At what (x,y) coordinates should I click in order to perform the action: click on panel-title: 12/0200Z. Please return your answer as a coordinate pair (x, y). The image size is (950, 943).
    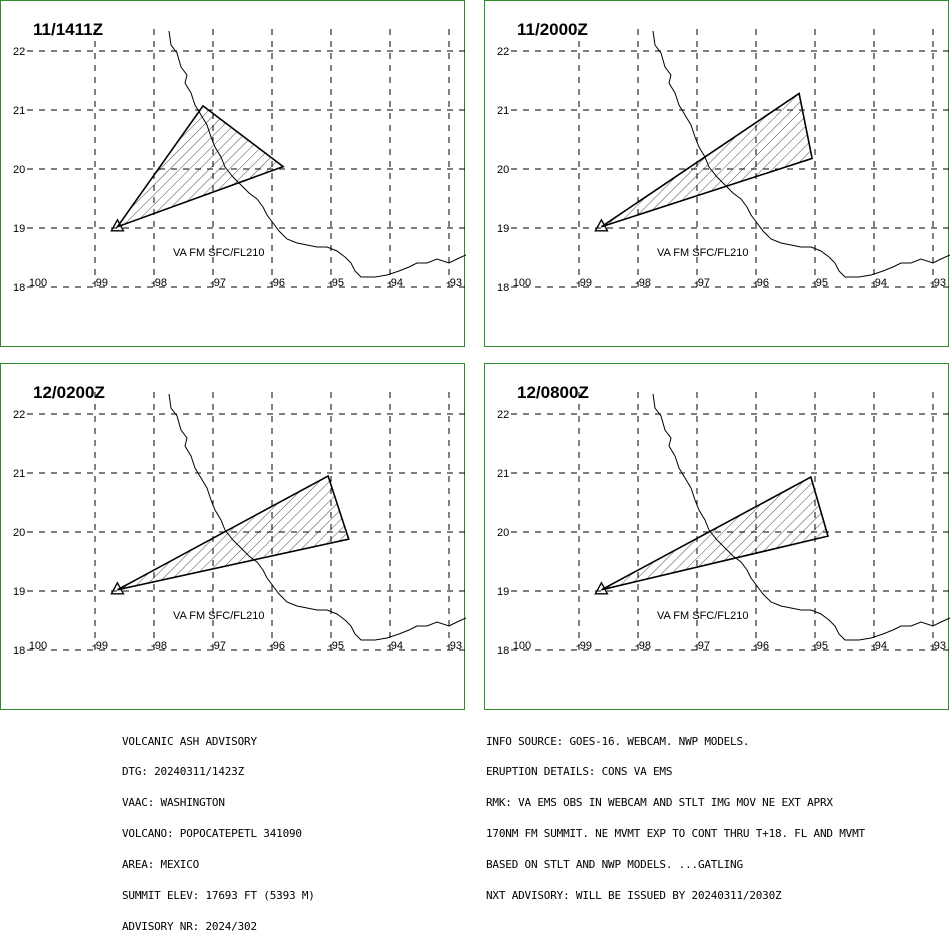
    Looking at the image, I should click on (69, 392).